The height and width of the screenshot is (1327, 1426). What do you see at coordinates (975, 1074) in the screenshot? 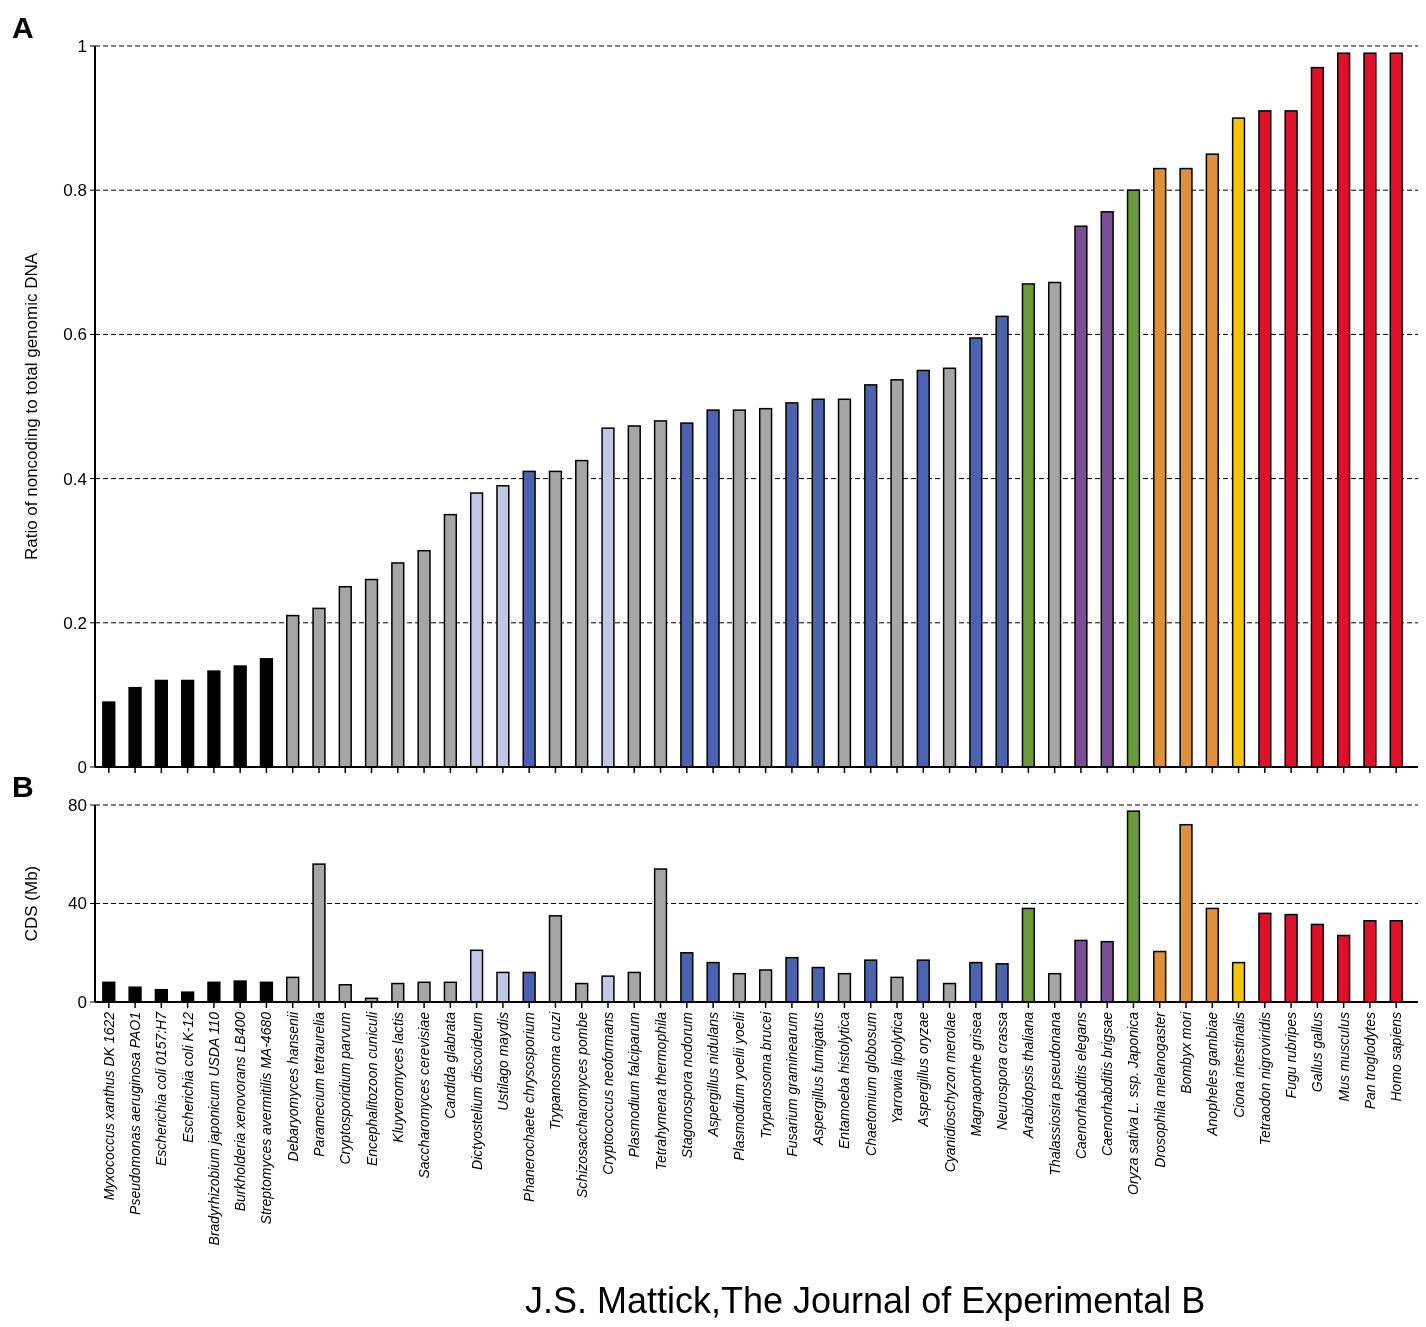
I see `x-tick-label: Magnaporthe grisea` at bounding box center [975, 1074].